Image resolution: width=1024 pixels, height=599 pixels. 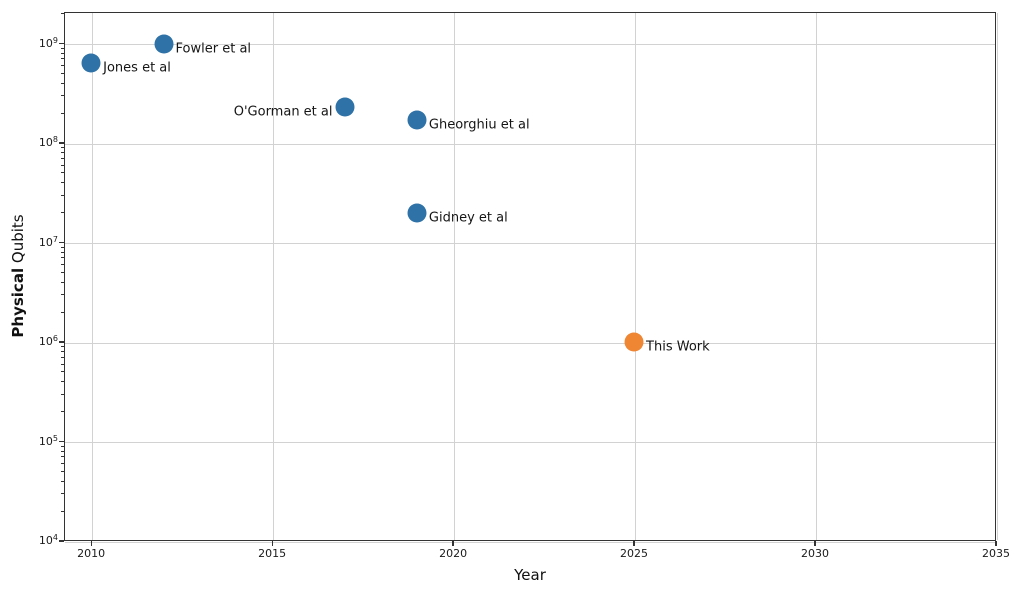 I want to click on y-tick-1e8, so click(x=61, y=143).